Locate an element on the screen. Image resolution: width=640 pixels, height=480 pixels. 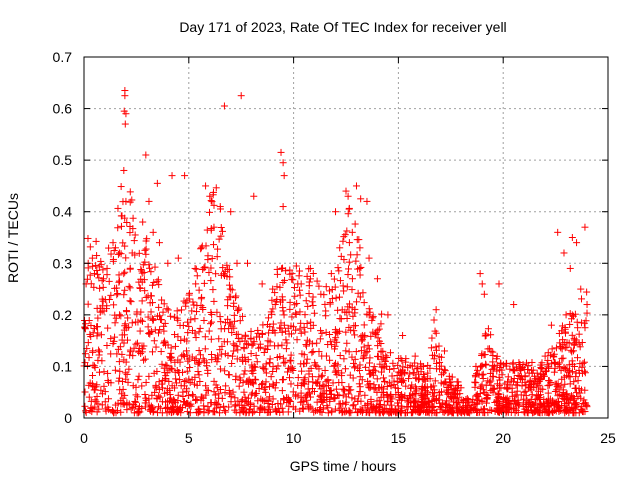
y-tick-label: 0.7 is located at coordinates (63, 57).